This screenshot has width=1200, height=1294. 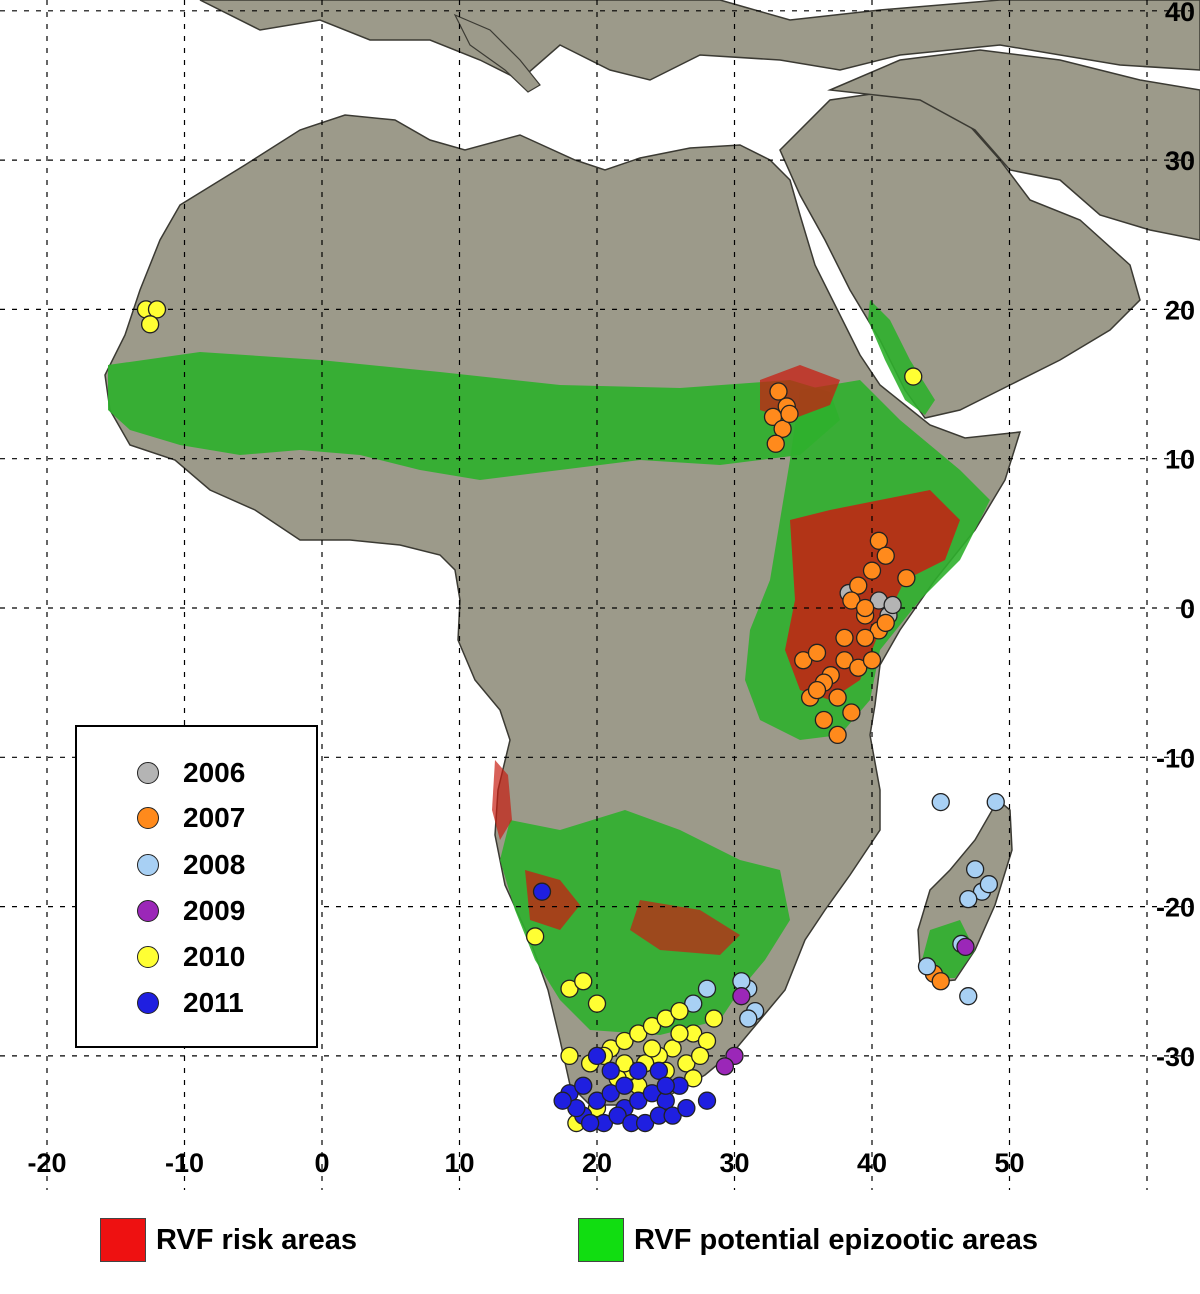 I want to click on west-coast-risk-zone, so click(x=502, y=800).